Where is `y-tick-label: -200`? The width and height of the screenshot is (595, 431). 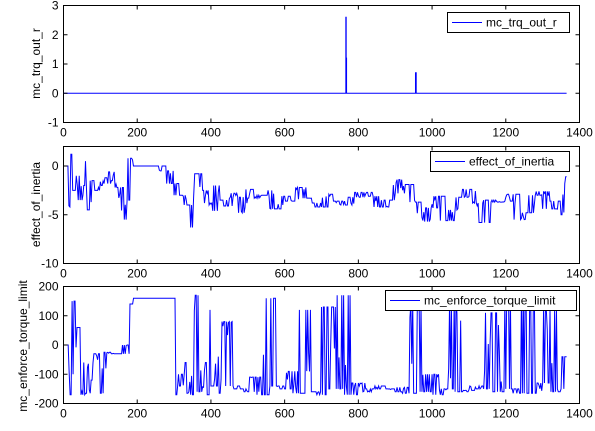 y-tick-label: -200 is located at coordinates (46, 404).